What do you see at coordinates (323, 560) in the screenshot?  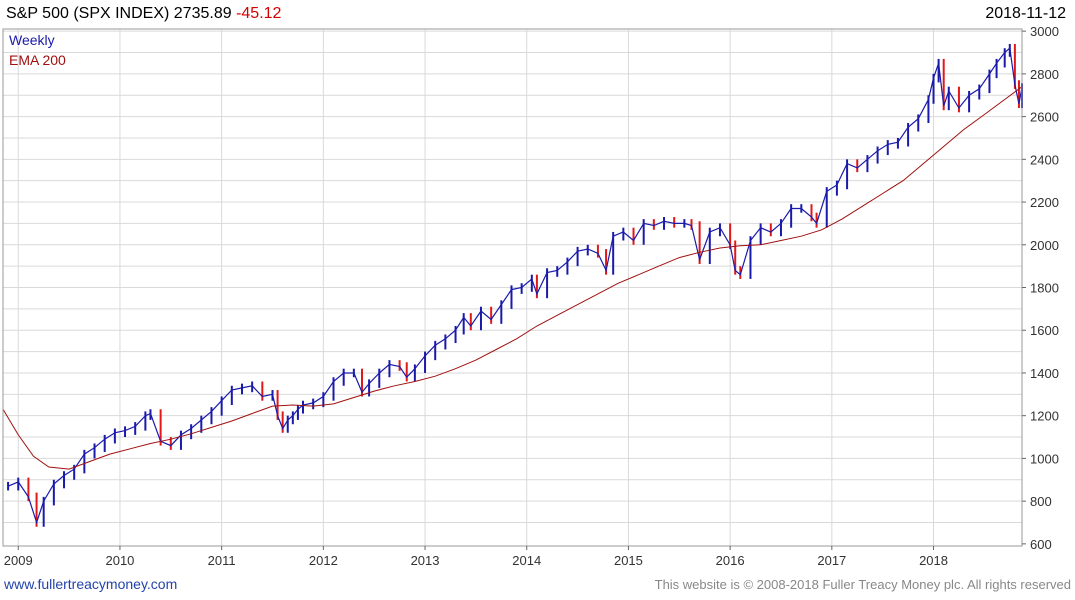 I see `x-tick-label: 2012` at bounding box center [323, 560].